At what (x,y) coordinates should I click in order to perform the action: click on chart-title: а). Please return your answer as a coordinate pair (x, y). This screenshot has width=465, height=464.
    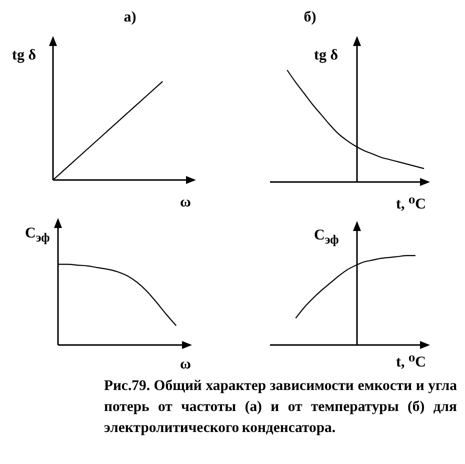
    Looking at the image, I should click on (130, 18).